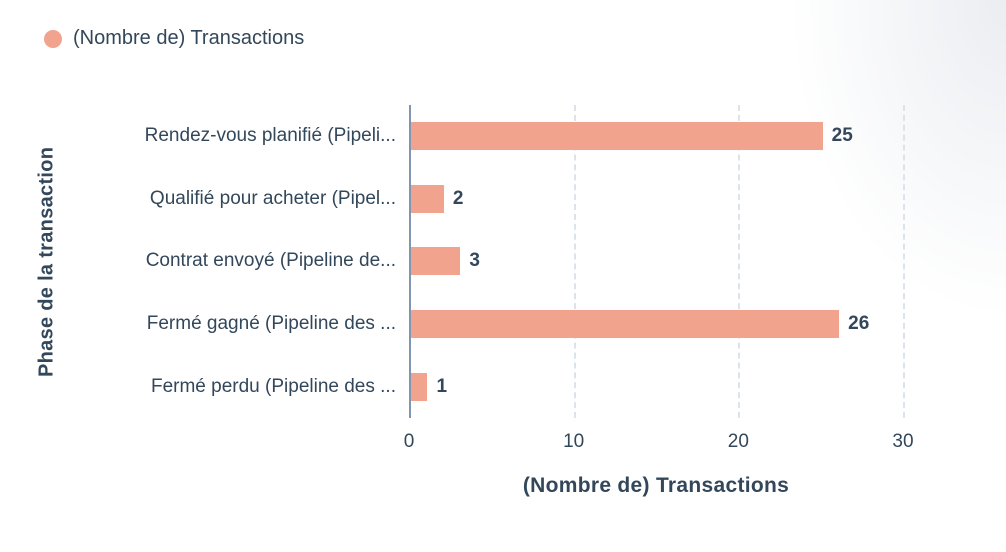  I want to click on legend-label: (Nombre de) Transactions, so click(189, 38).